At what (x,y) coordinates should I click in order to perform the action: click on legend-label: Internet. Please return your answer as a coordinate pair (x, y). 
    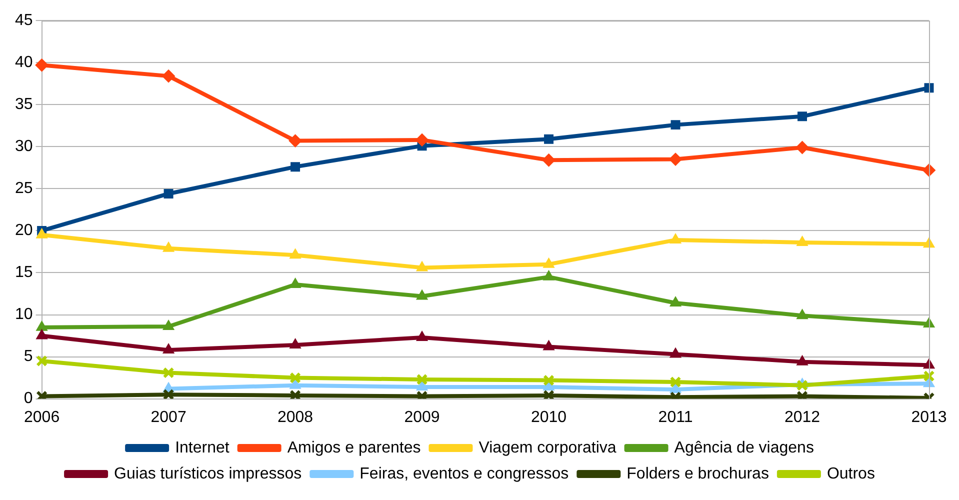
    Looking at the image, I should click on (202, 447).